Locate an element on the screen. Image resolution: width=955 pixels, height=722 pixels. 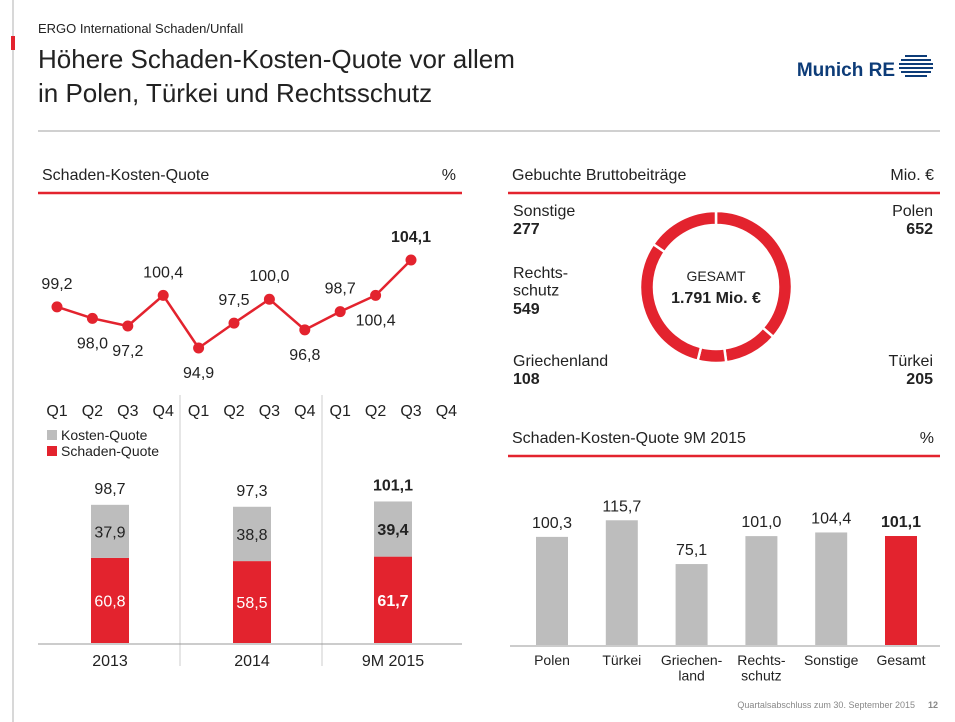
category-label: Türkei is located at coordinates (621, 660).